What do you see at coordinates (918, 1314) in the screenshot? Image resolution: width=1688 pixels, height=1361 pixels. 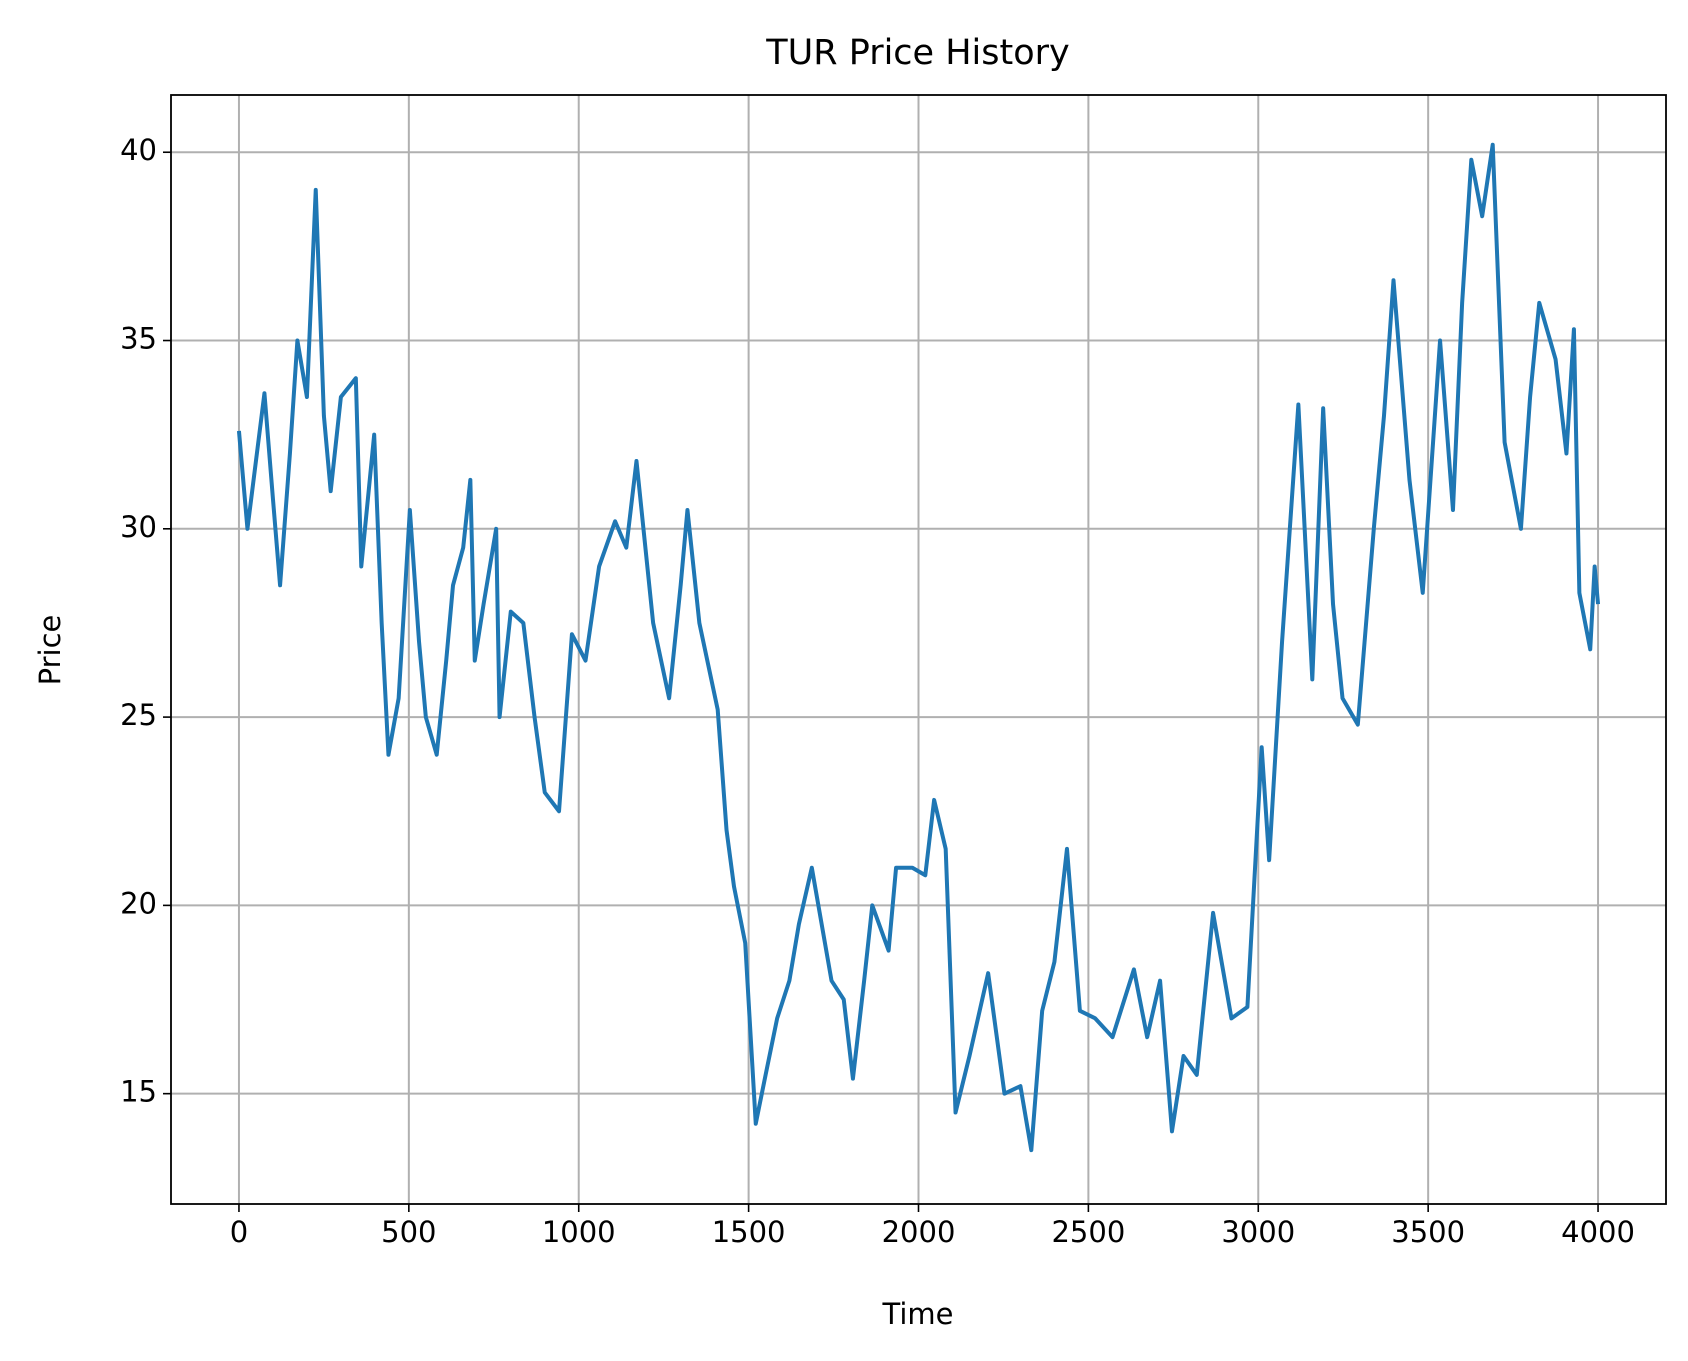 I see `x-axis-label: Time` at bounding box center [918, 1314].